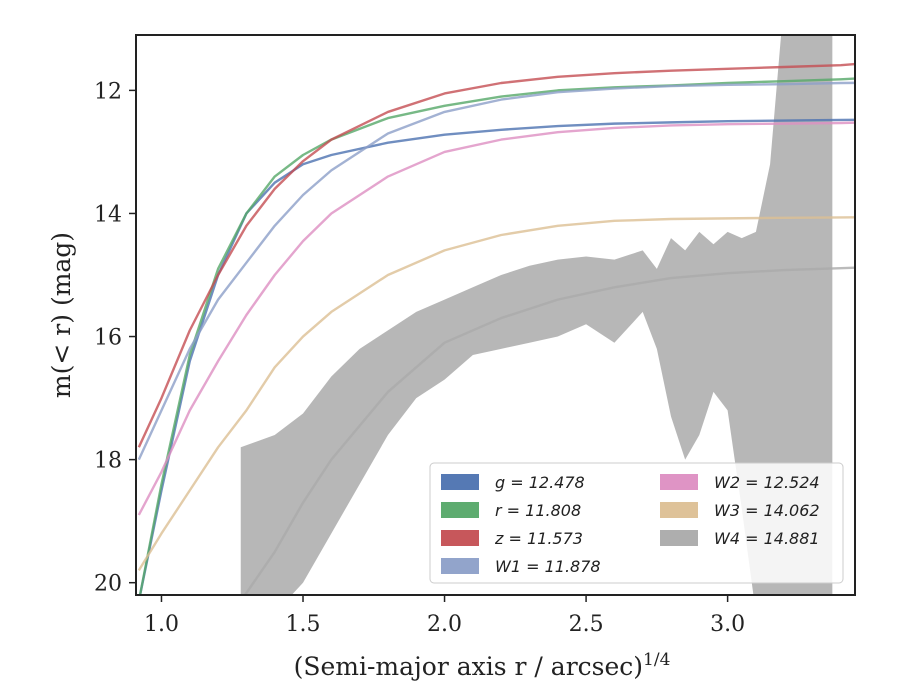 The image size is (900, 700). I want to click on x-tick-label: 1.5, so click(303, 624).